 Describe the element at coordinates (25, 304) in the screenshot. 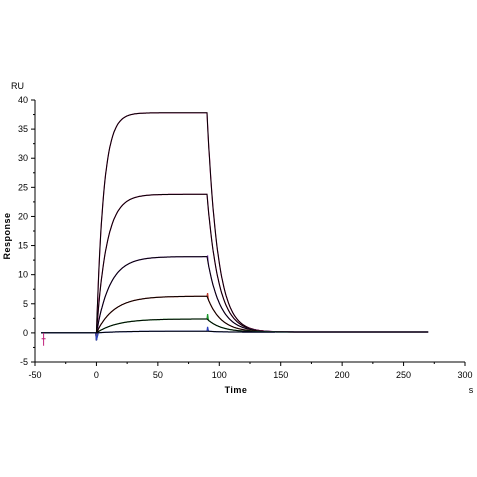

I see `y-tick-label: 5` at that location.